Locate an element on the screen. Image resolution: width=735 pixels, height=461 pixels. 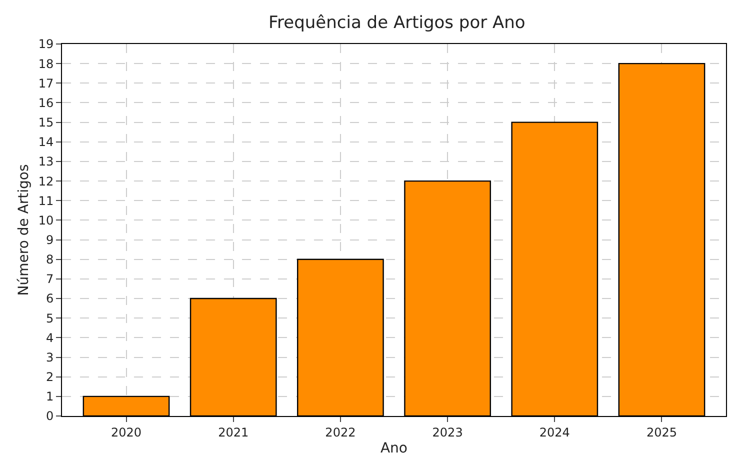
y-tick-label: 5 is located at coordinates (50, 318).